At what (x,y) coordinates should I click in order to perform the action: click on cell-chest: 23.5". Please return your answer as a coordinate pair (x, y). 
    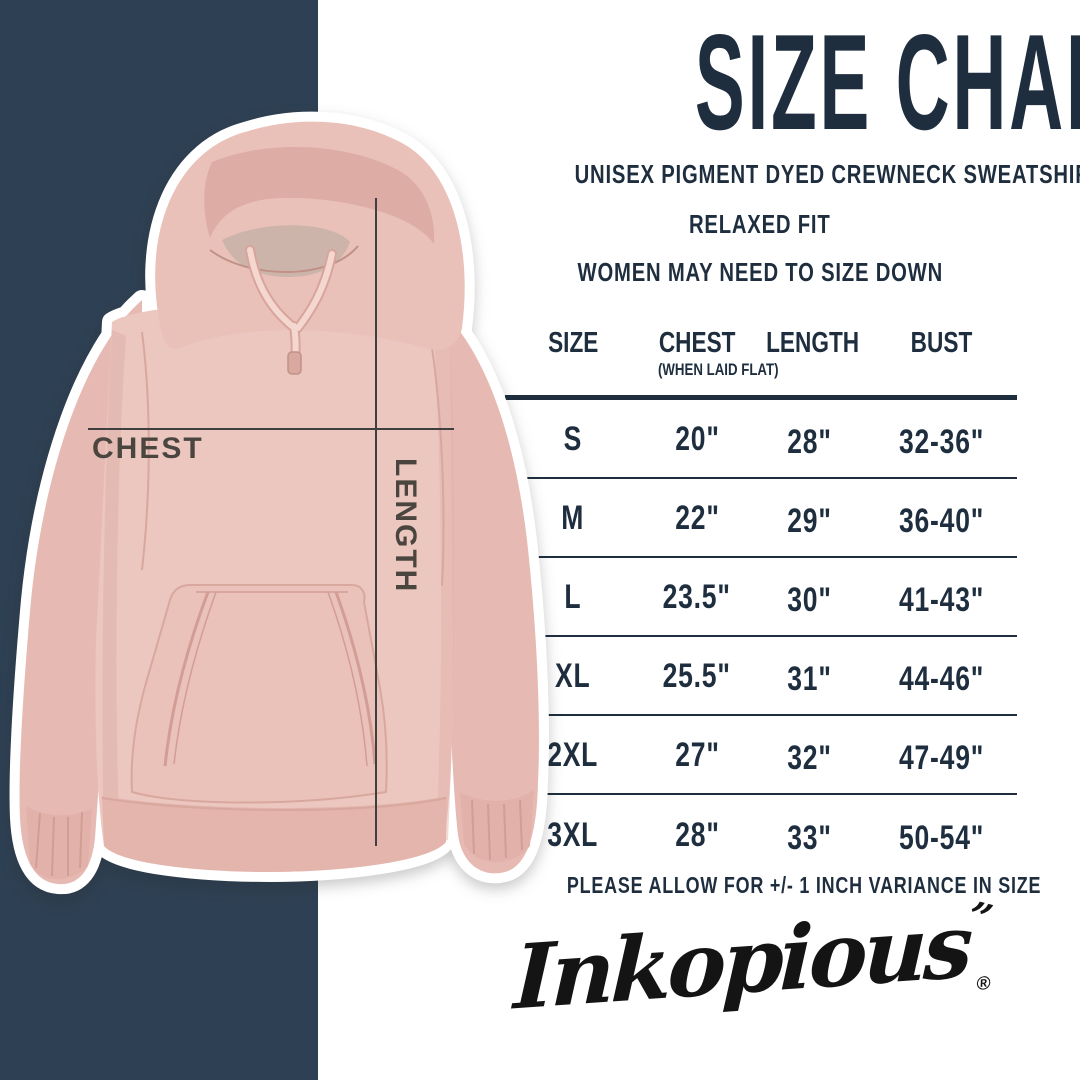
    Looking at the image, I should click on (697, 596).